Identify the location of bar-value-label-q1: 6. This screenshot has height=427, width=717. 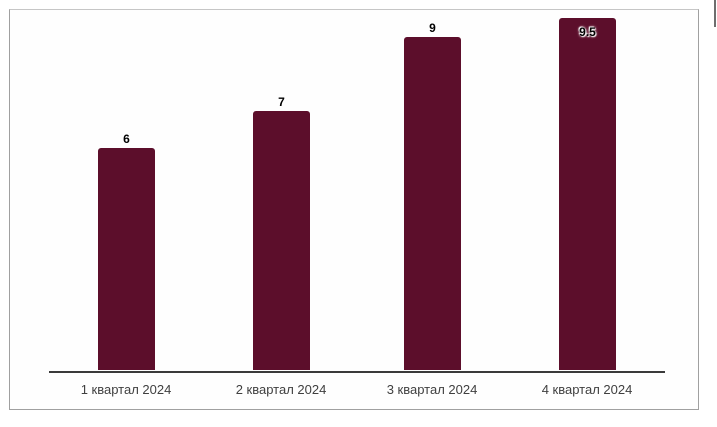
(126, 139).